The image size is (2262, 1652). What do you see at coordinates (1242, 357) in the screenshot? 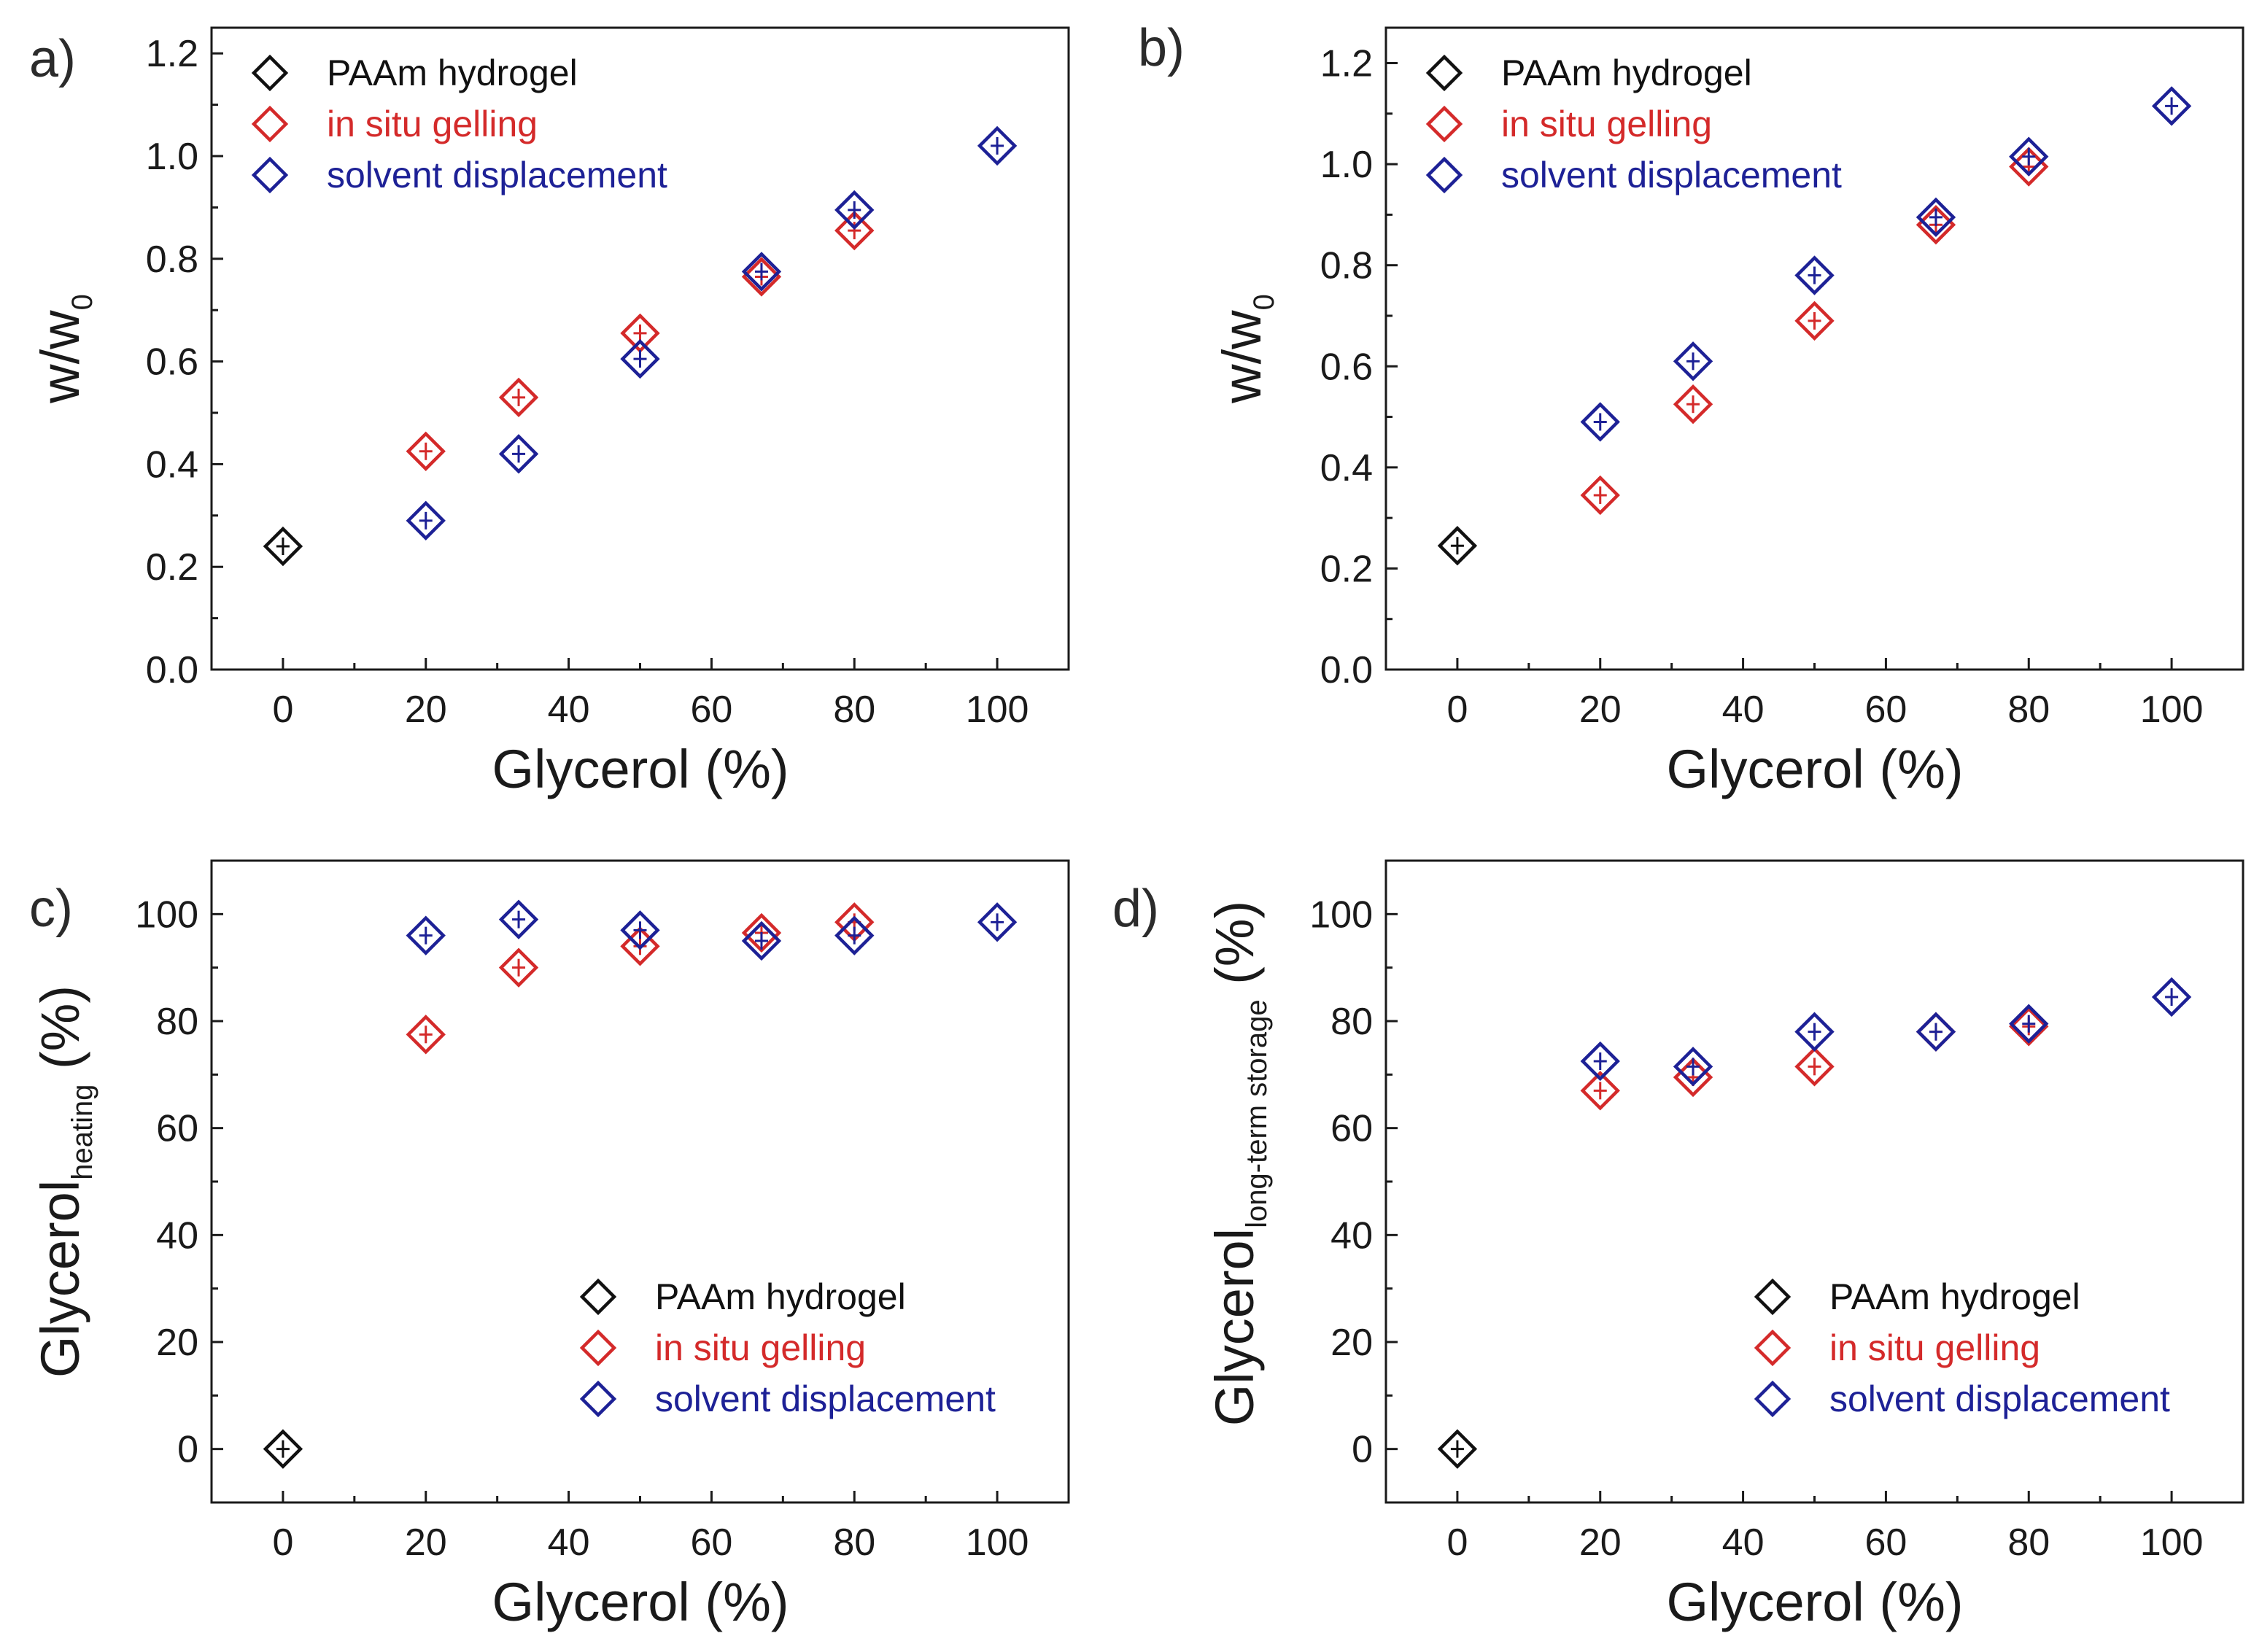
I see `y-axis-title-main-b: w/w` at bounding box center [1242, 357].